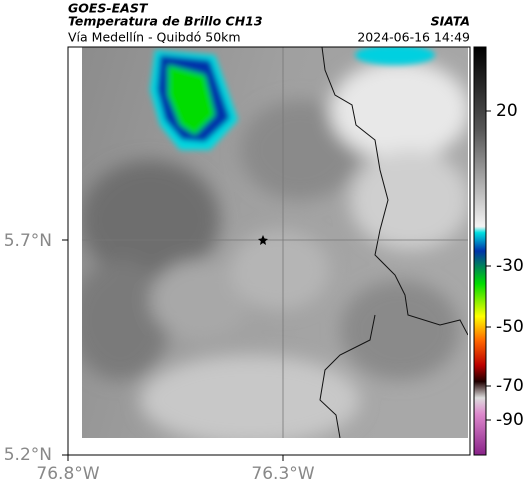 The width and height of the screenshot is (526, 491). Describe the element at coordinates (413, 37) in the screenshot. I see `timestamp: 2024-06-16 14:49` at that location.